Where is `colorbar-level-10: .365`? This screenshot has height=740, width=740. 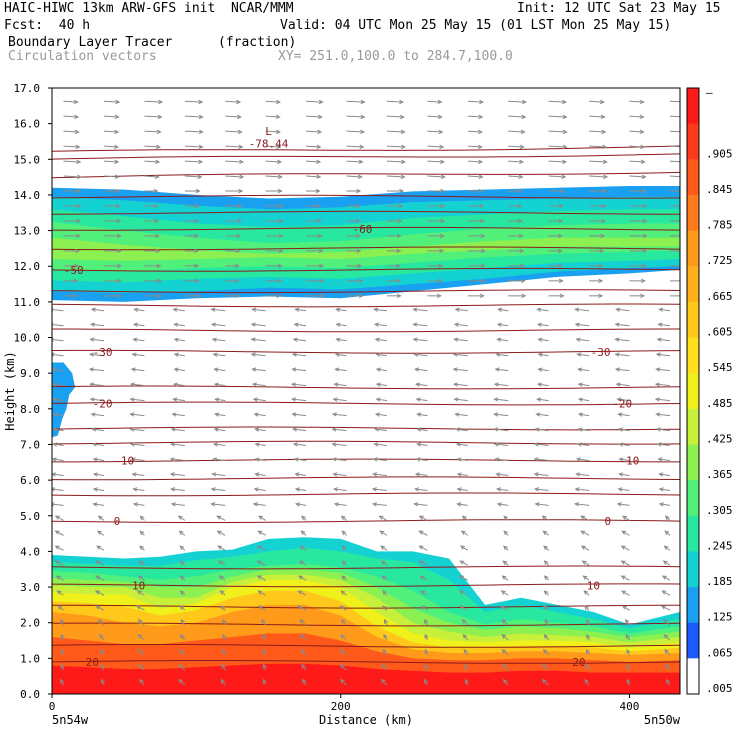 colorbar-level-10: .365 is located at coordinates (719, 474).